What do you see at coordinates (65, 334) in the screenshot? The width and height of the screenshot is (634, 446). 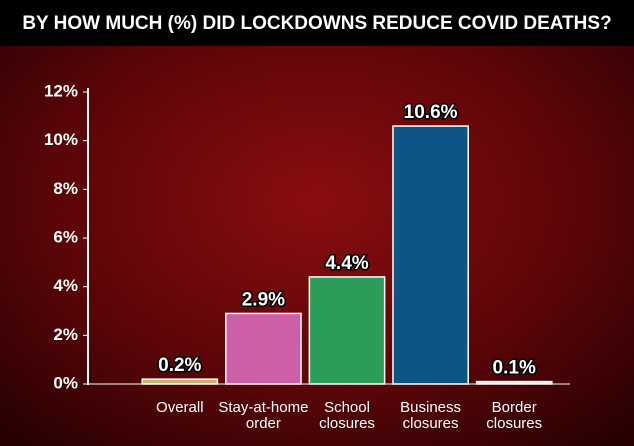 I see `y-tick-label: 2%` at bounding box center [65, 334].